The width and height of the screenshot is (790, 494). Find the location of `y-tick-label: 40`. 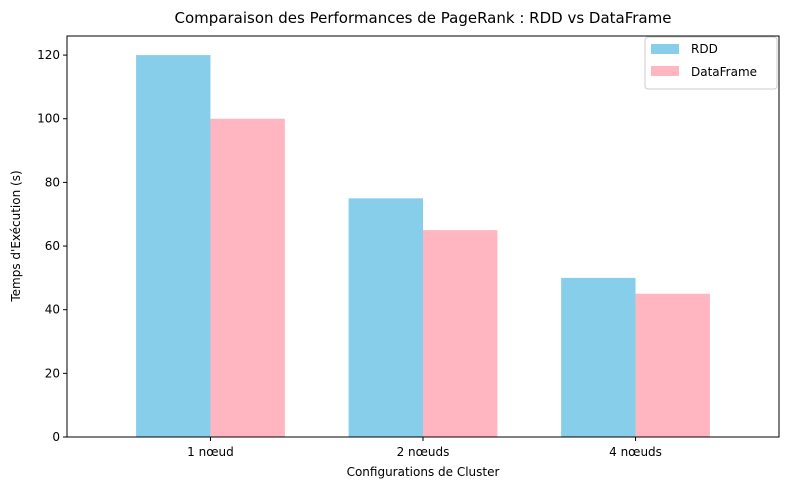

y-tick-label: 40 is located at coordinates (52, 310).